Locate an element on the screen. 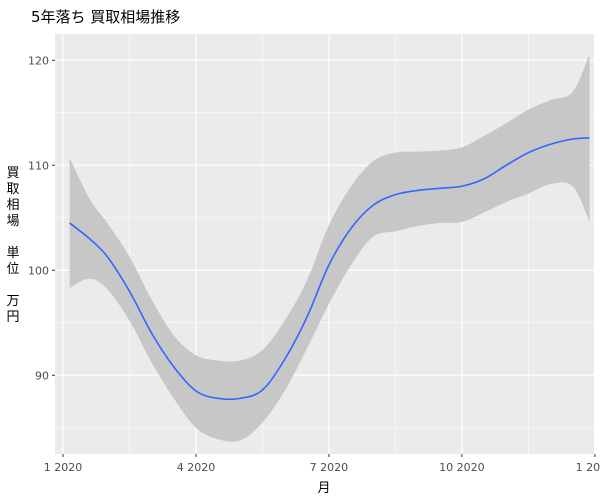  y-tick-labels: 90 100 110 120 is located at coordinates (38, 218).